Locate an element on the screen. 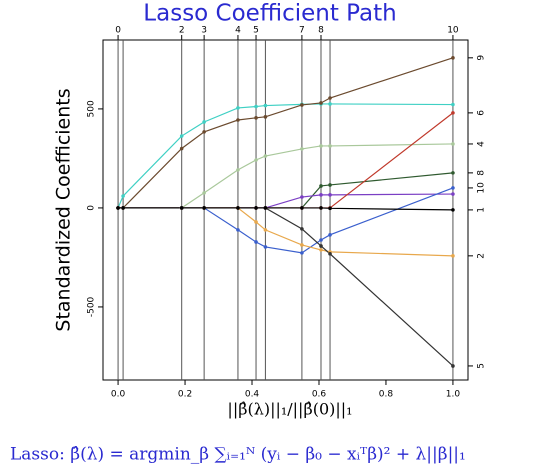 Image resolution: width=540 pixels, height=475 pixels. x-tick-label: 0.0 is located at coordinates (118, 395).